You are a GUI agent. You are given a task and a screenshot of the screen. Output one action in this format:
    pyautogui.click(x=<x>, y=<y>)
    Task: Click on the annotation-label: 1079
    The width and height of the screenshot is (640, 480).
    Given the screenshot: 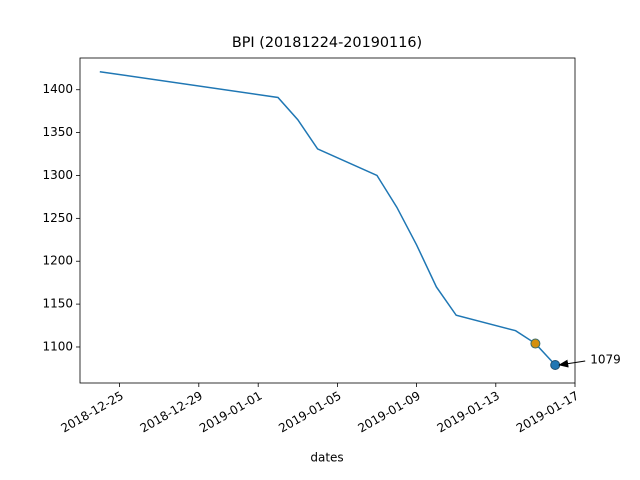 What is the action you would take?
    pyautogui.click(x=605, y=359)
    